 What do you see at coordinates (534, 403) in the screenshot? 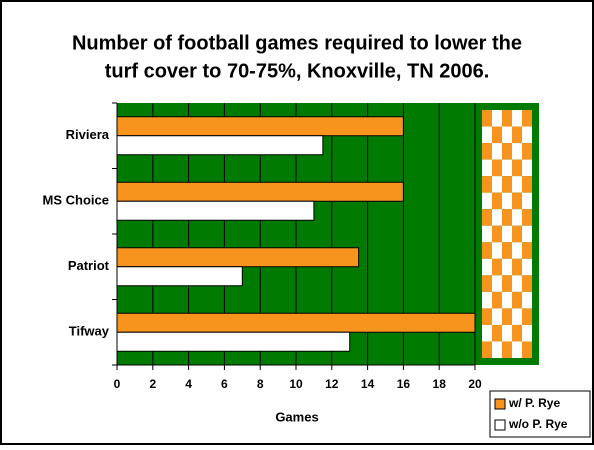
I see `legend-label: w/ P. Rye` at bounding box center [534, 403].